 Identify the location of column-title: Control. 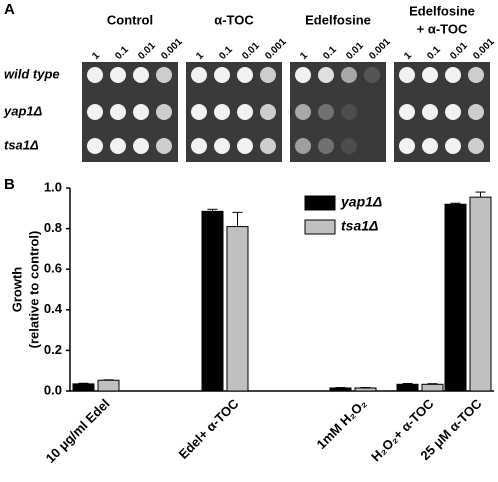
(130, 19).